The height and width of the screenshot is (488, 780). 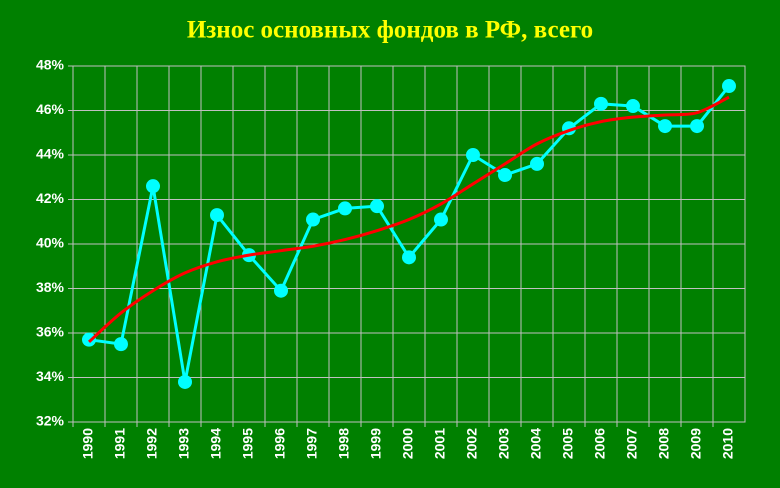 I want to click on x-tick-label: 1994, so click(x=216, y=443).